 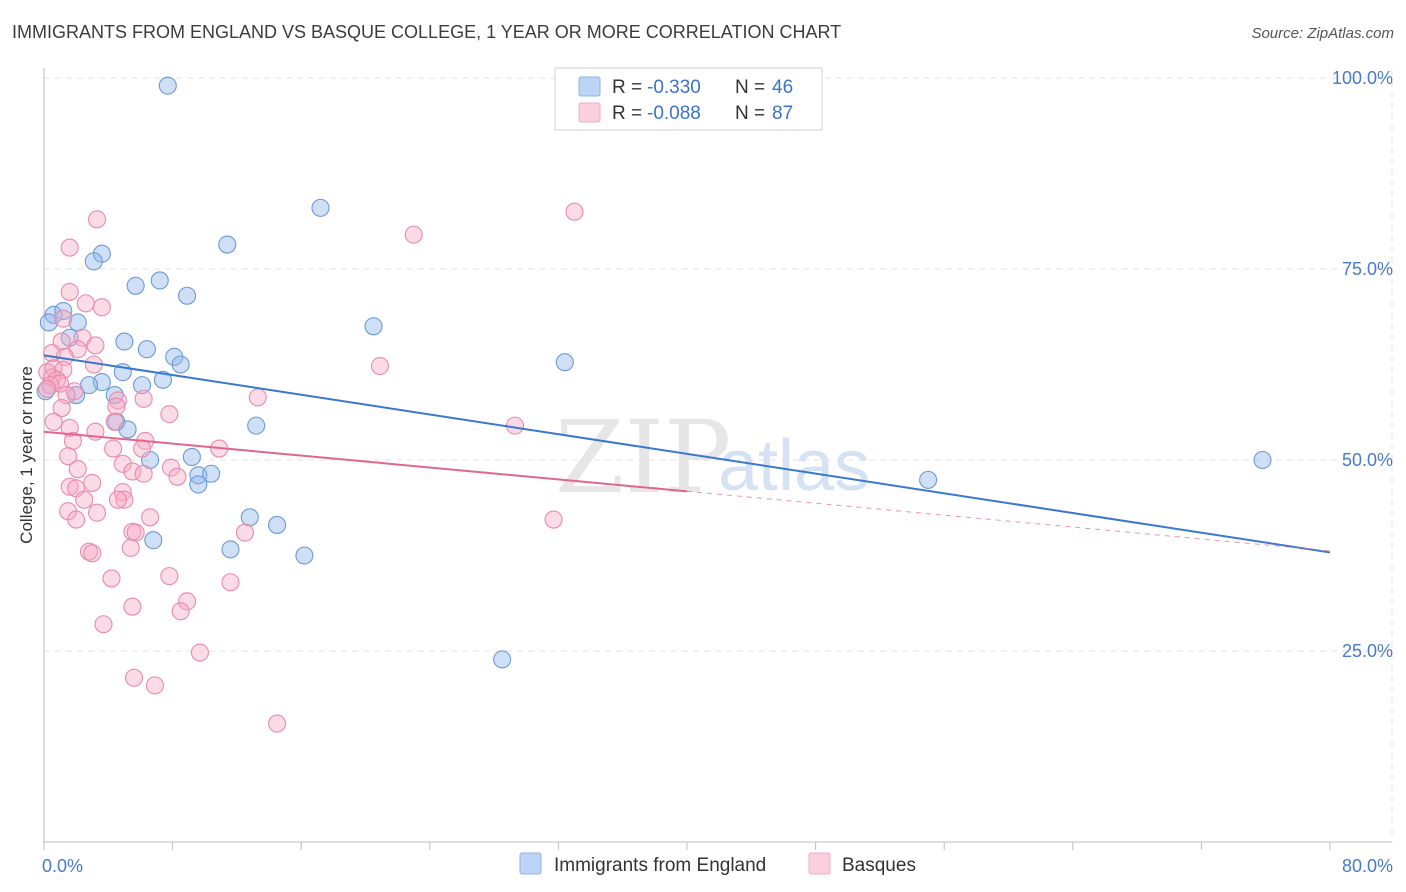 What do you see at coordinates (26, 455) in the screenshot?
I see `y-axis-label: College, 1 year or more` at bounding box center [26, 455].